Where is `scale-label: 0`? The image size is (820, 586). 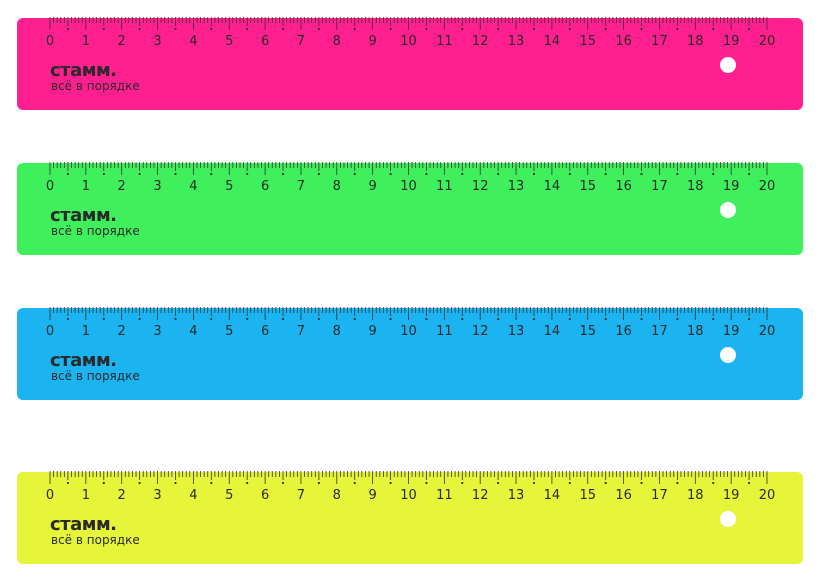 scale-label: 0 is located at coordinates (50, 186).